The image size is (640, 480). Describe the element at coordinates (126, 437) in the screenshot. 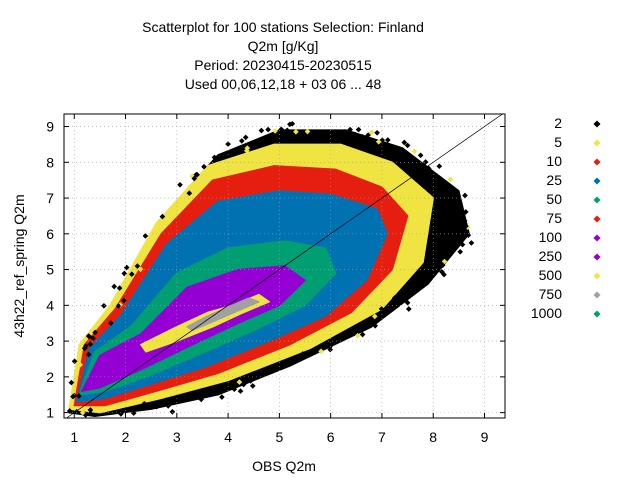

I see `x-tick-label: 2` at that location.